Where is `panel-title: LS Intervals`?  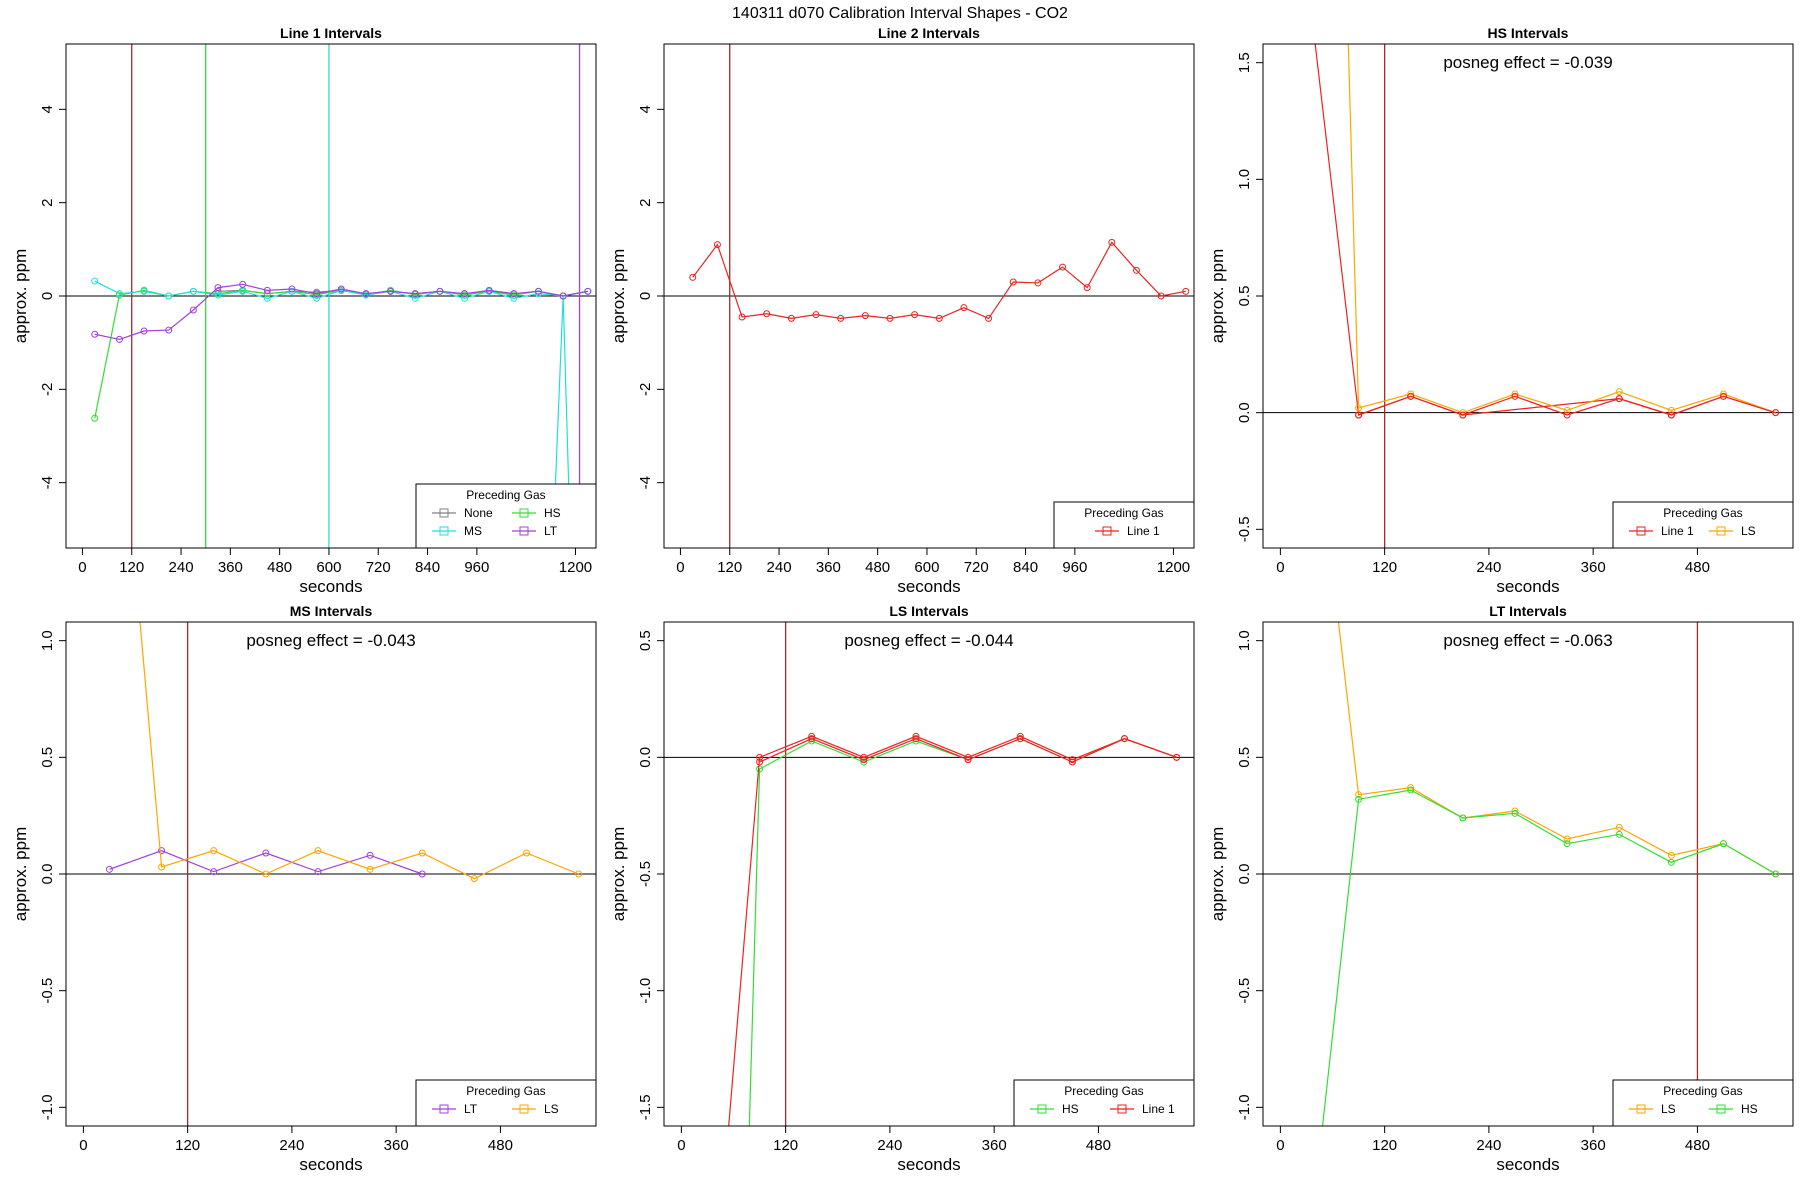 panel-title: LS Intervals is located at coordinates (929, 611).